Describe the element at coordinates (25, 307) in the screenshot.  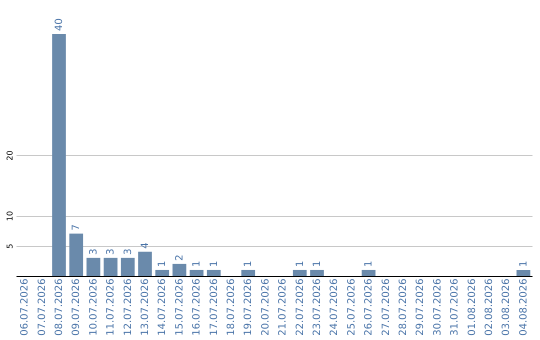
I see `x-tick-label: 06.07.2026` at that location.